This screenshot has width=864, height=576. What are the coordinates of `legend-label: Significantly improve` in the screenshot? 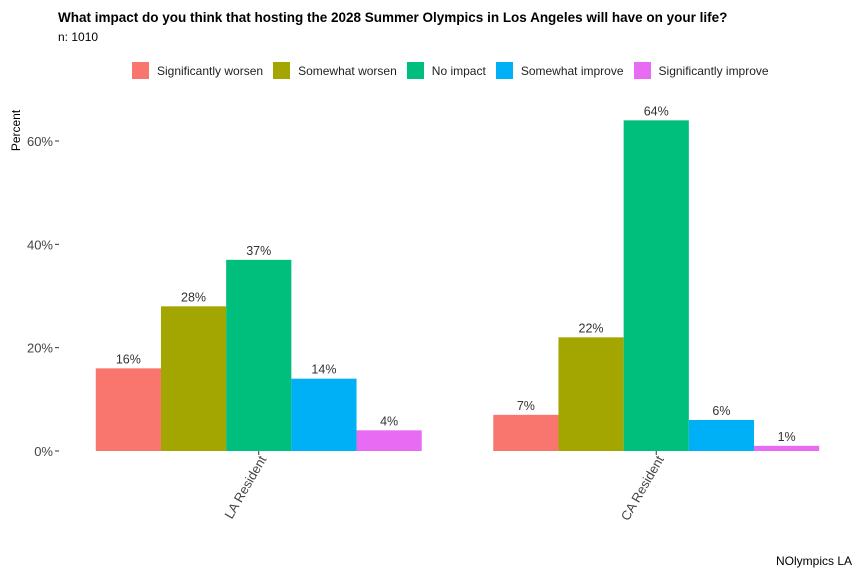 It's located at (713, 70).